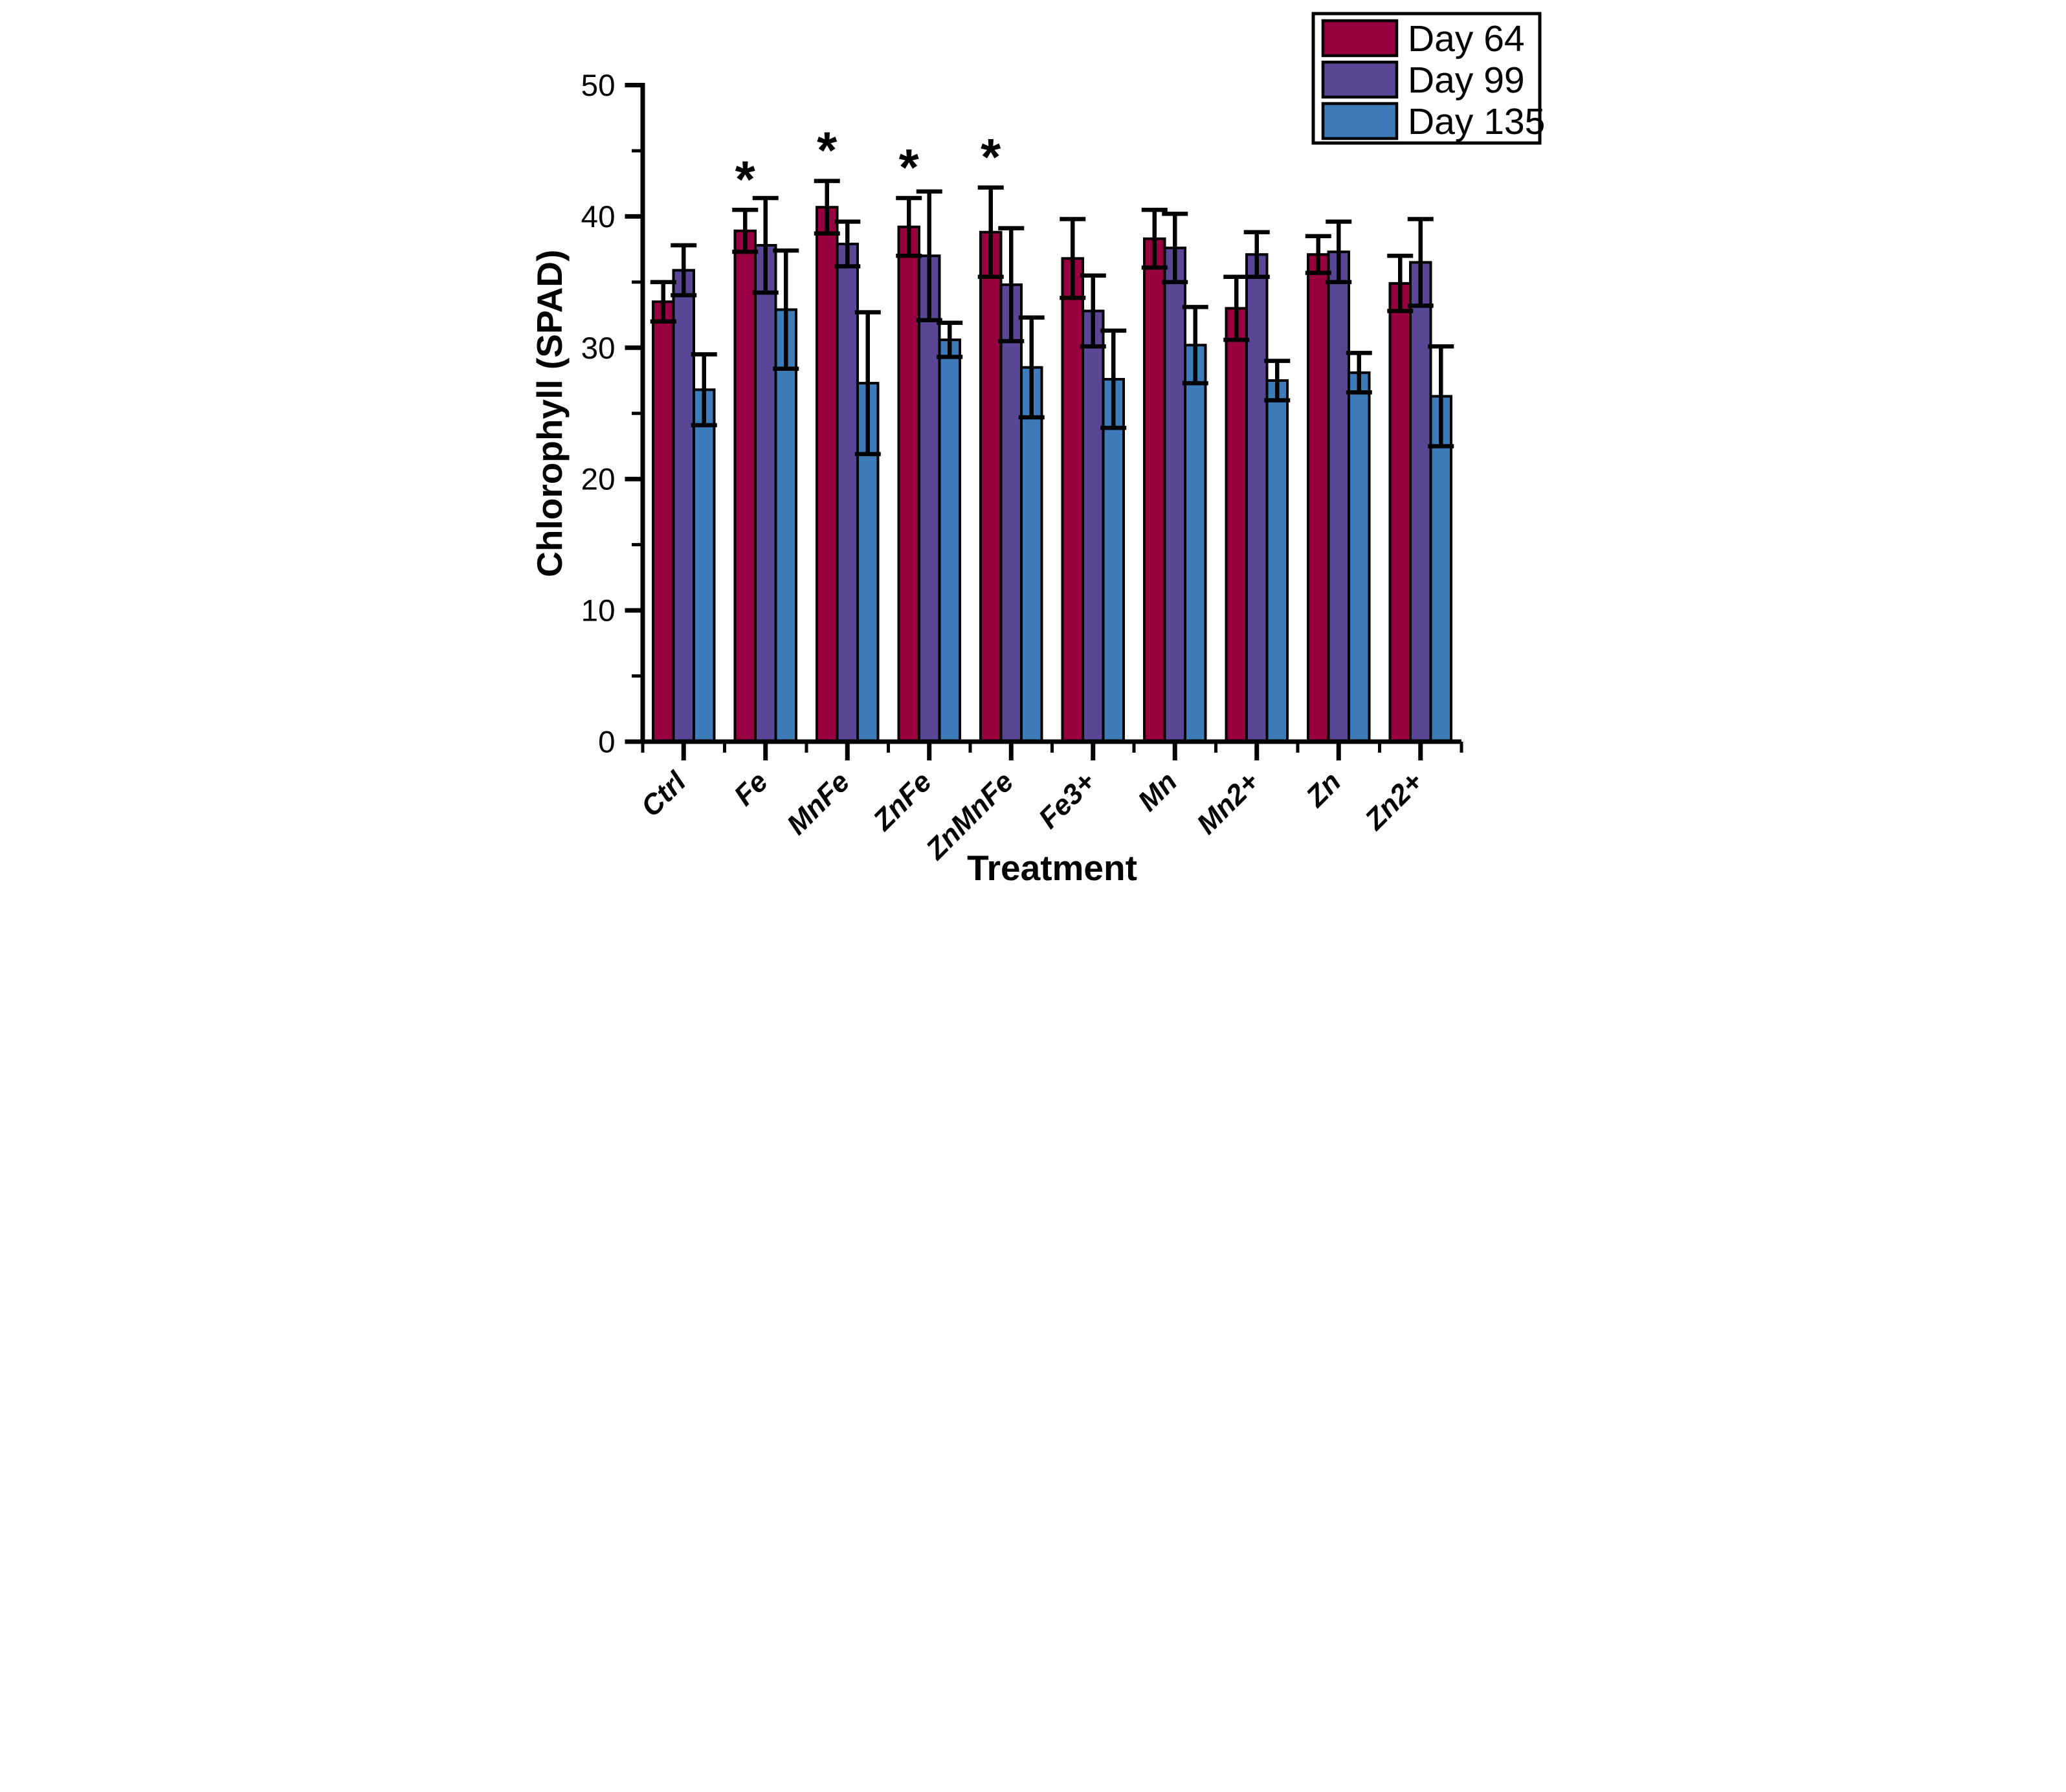 Image resolution: width=2066 pixels, height=1792 pixels. What do you see at coordinates (1072, 500) in the screenshot?
I see `bar-Fe3+-day-64` at bounding box center [1072, 500].